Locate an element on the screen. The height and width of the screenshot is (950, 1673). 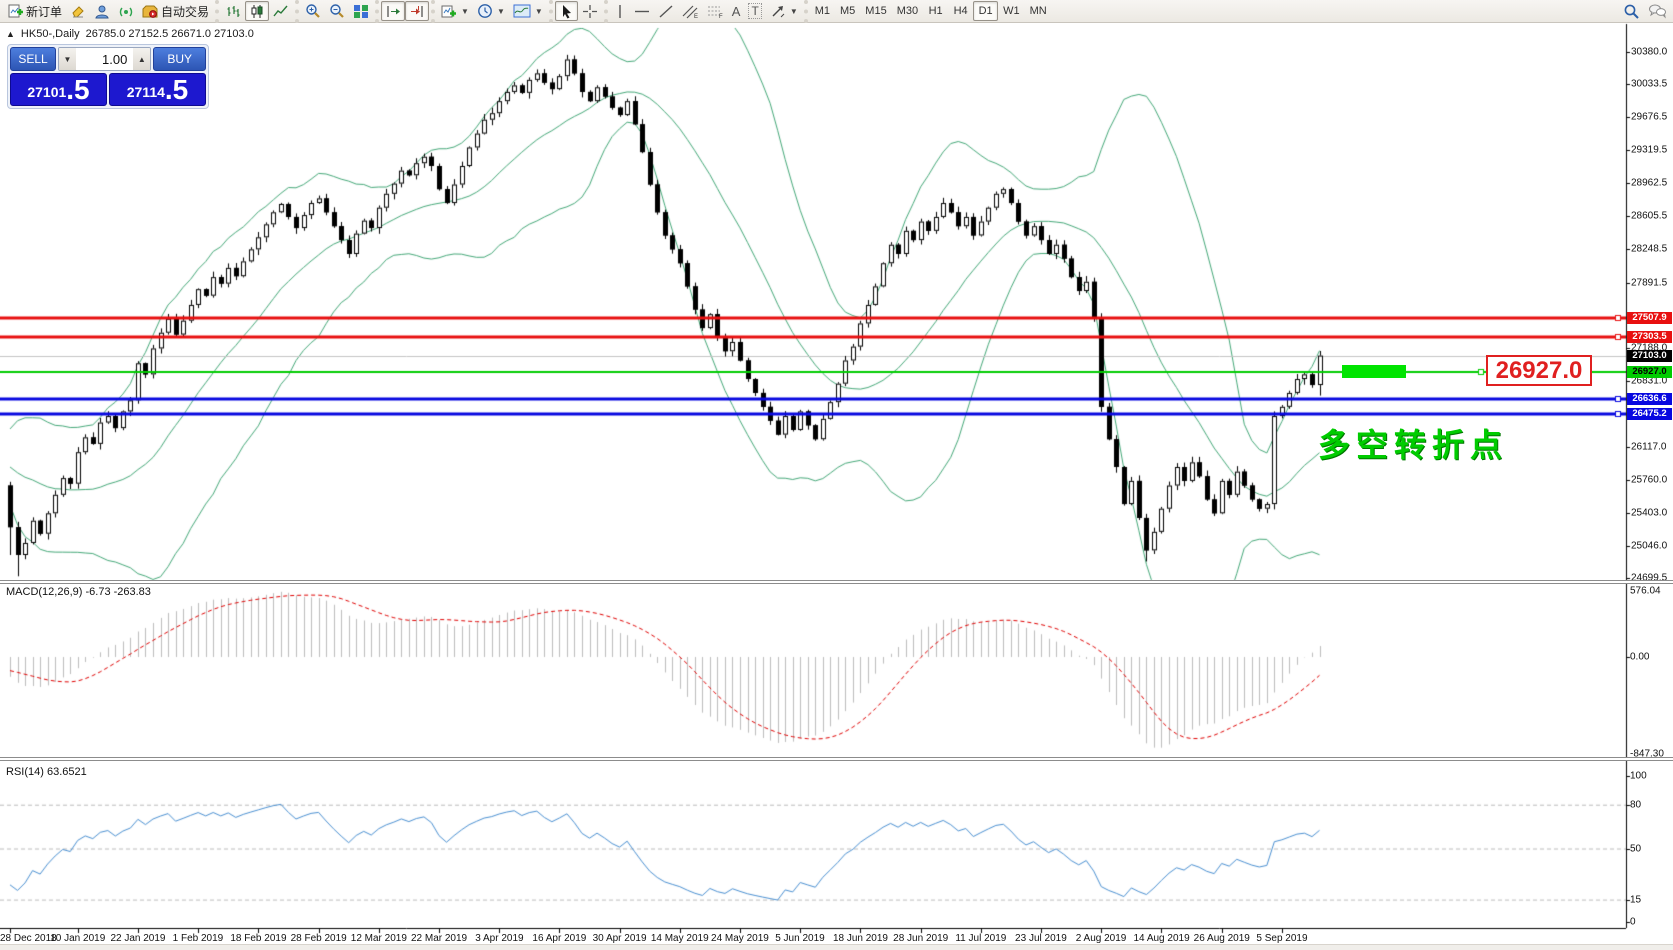
signal-button is located at coordinates (126, 11).